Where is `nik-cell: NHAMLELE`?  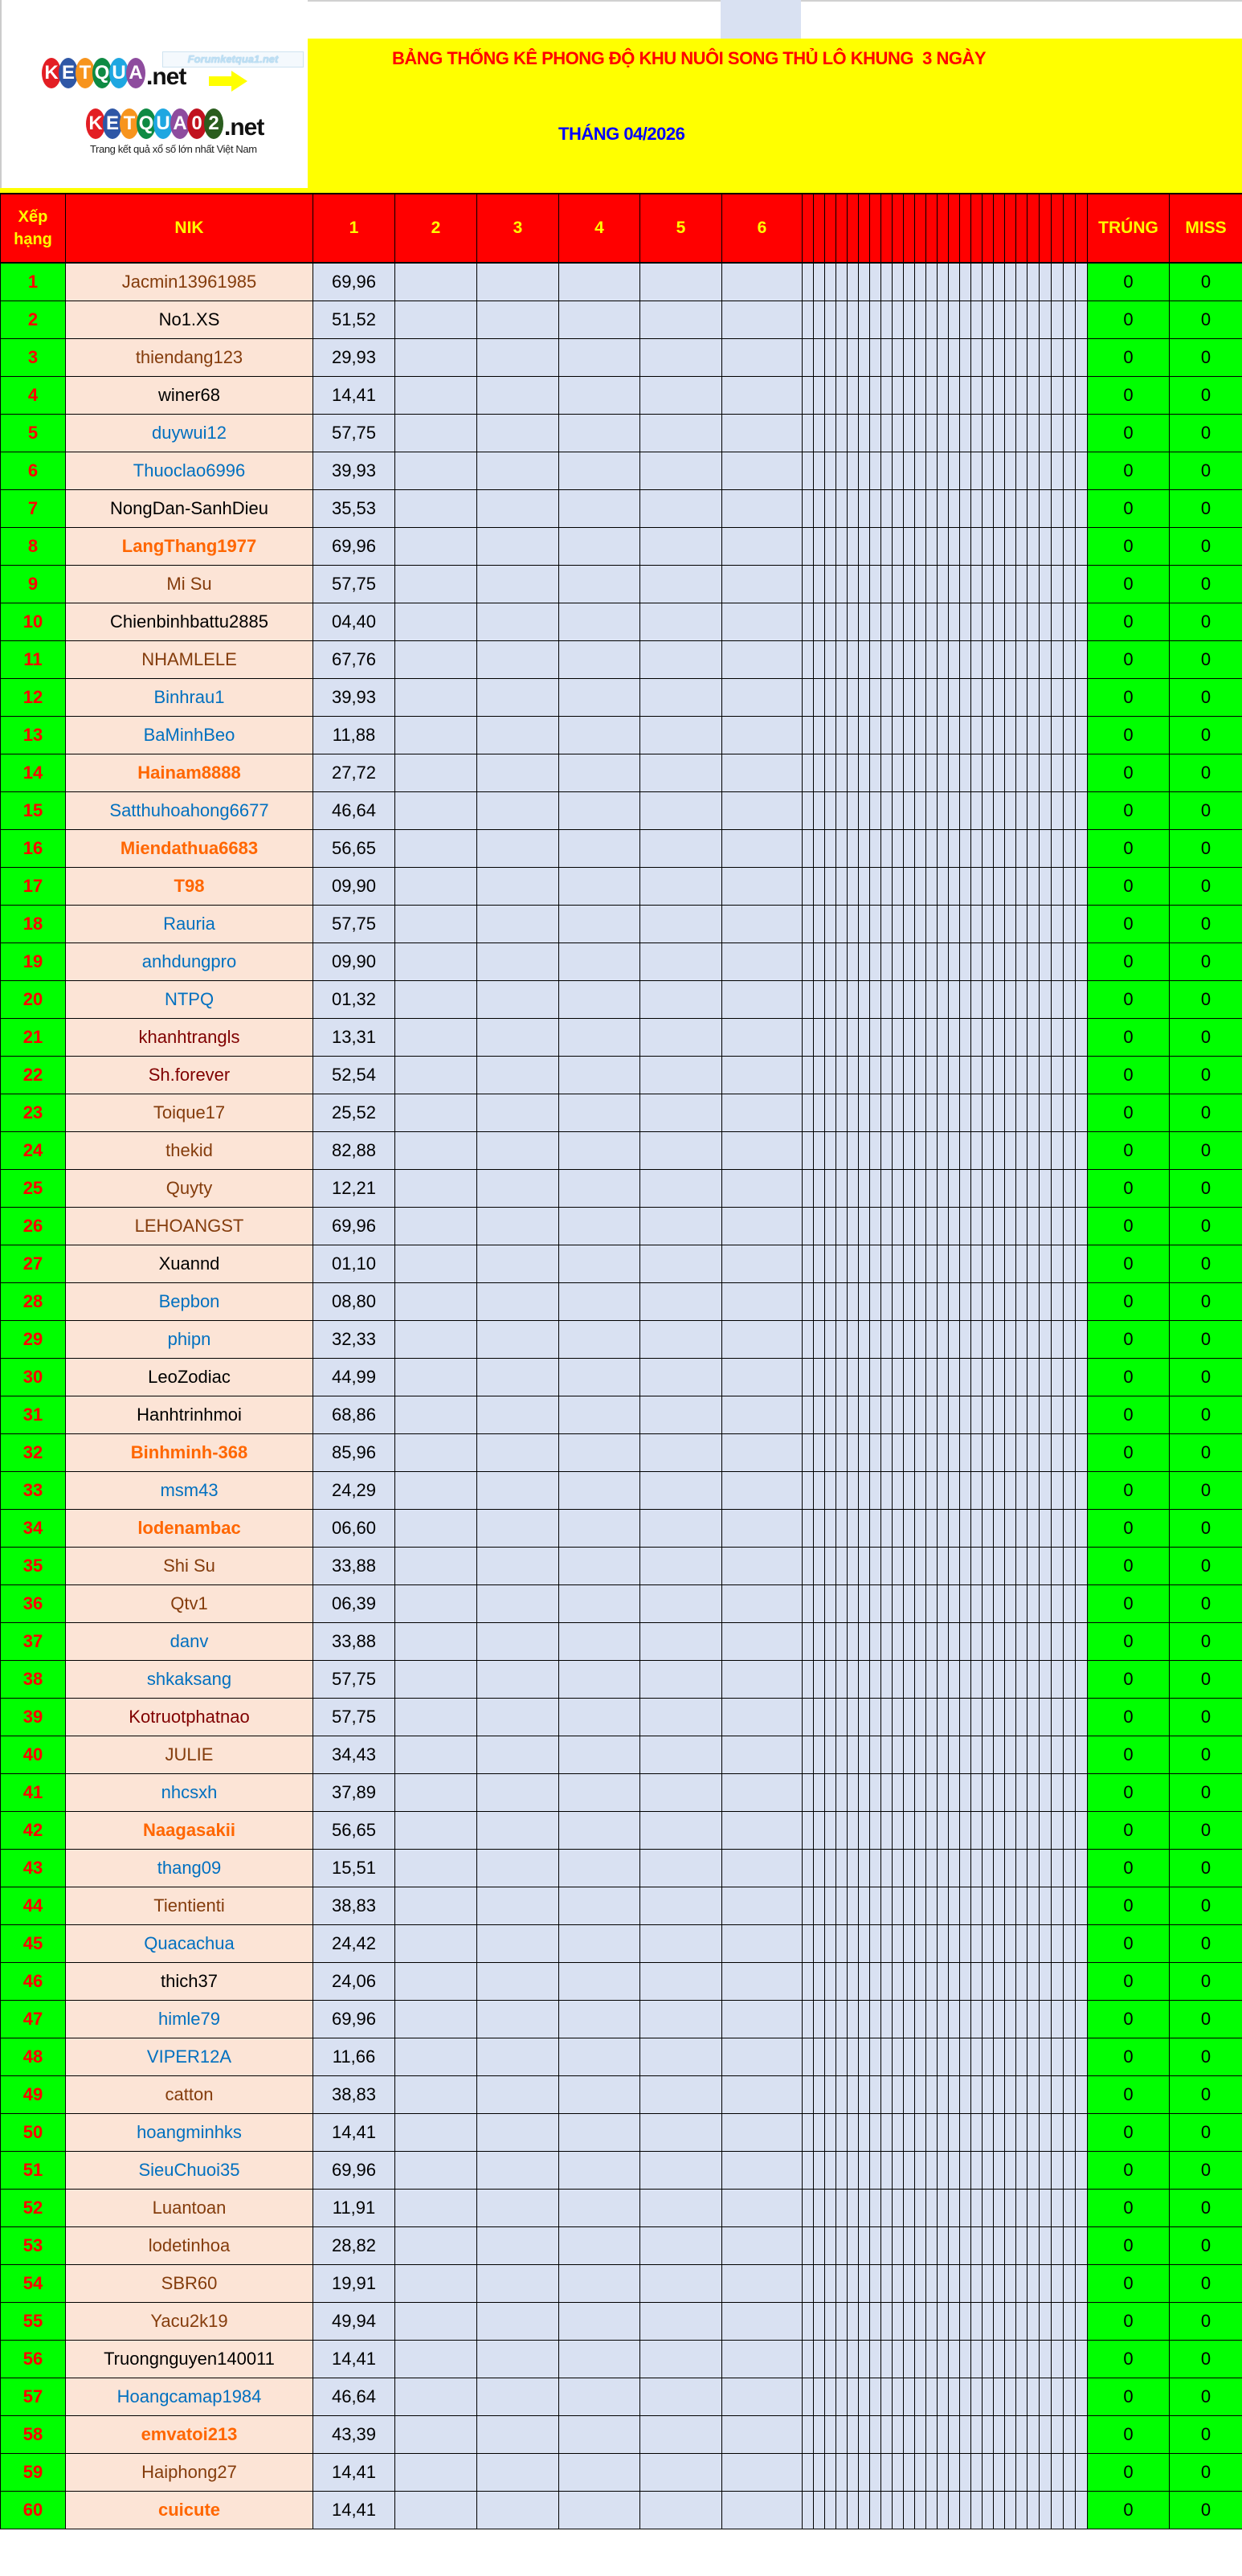 nik-cell: NHAMLELE is located at coordinates (189, 659).